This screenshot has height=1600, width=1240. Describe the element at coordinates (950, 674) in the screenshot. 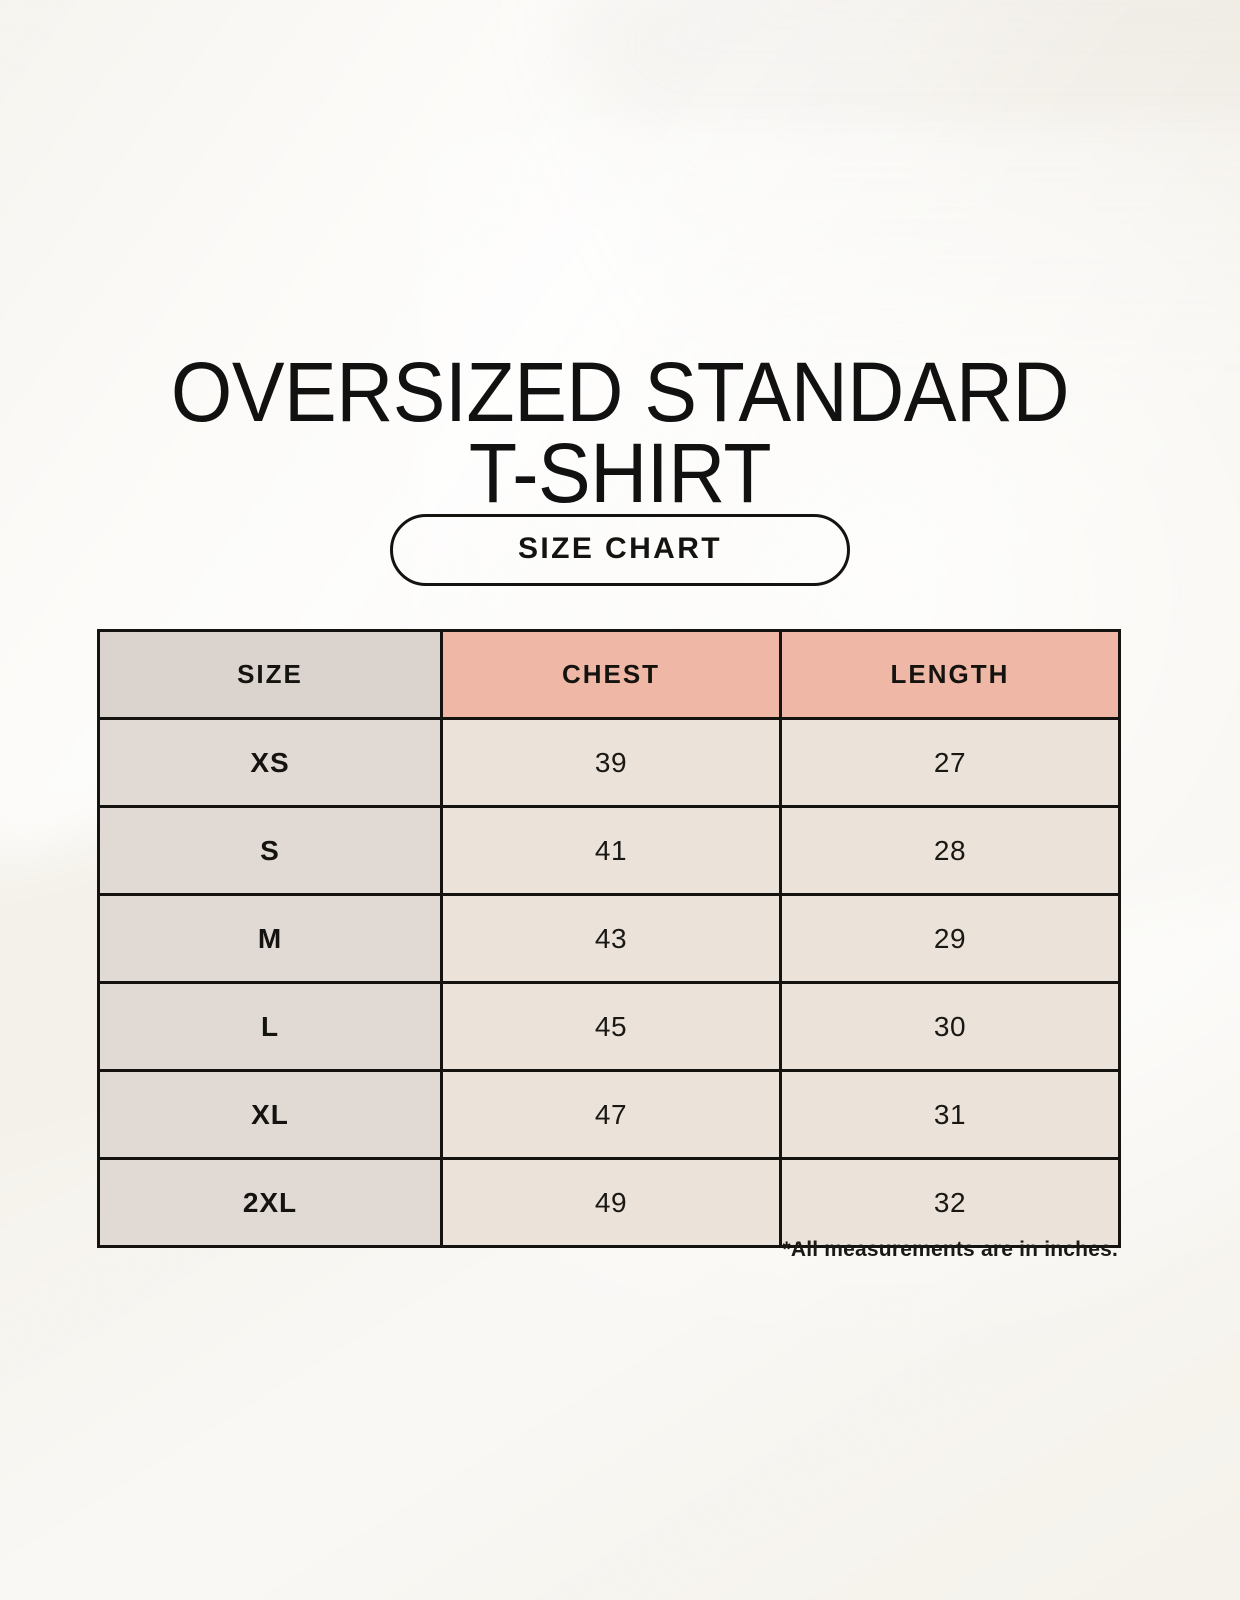

I see `column-header-length: LENGTH` at that location.